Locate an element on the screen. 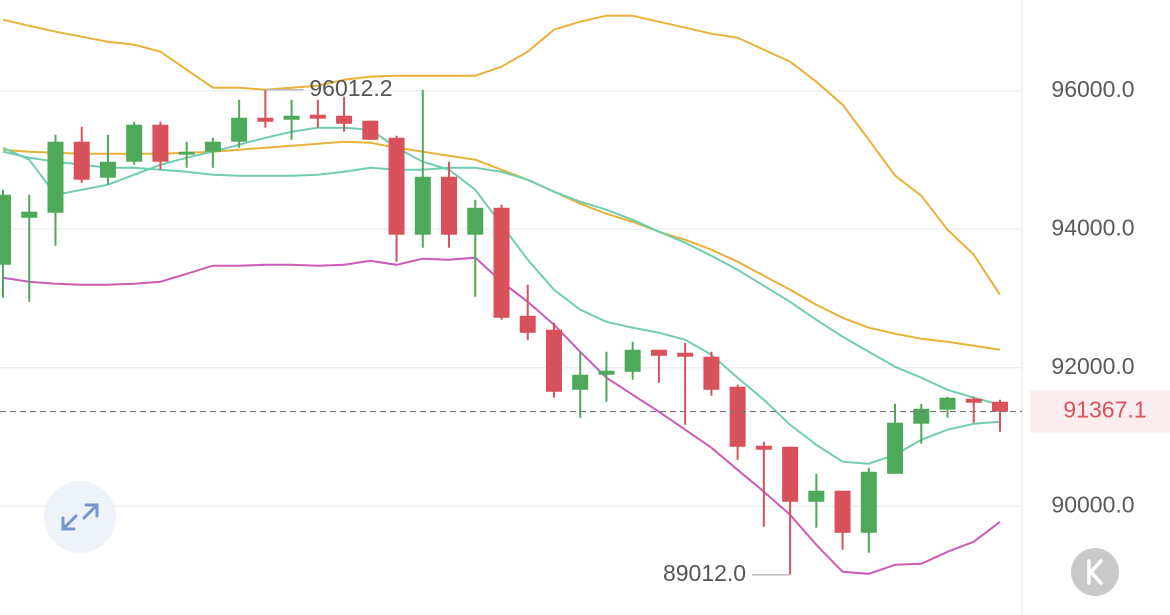 The image size is (1170, 615). y-tick-label: 94000.0 is located at coordinates (1092, 227).